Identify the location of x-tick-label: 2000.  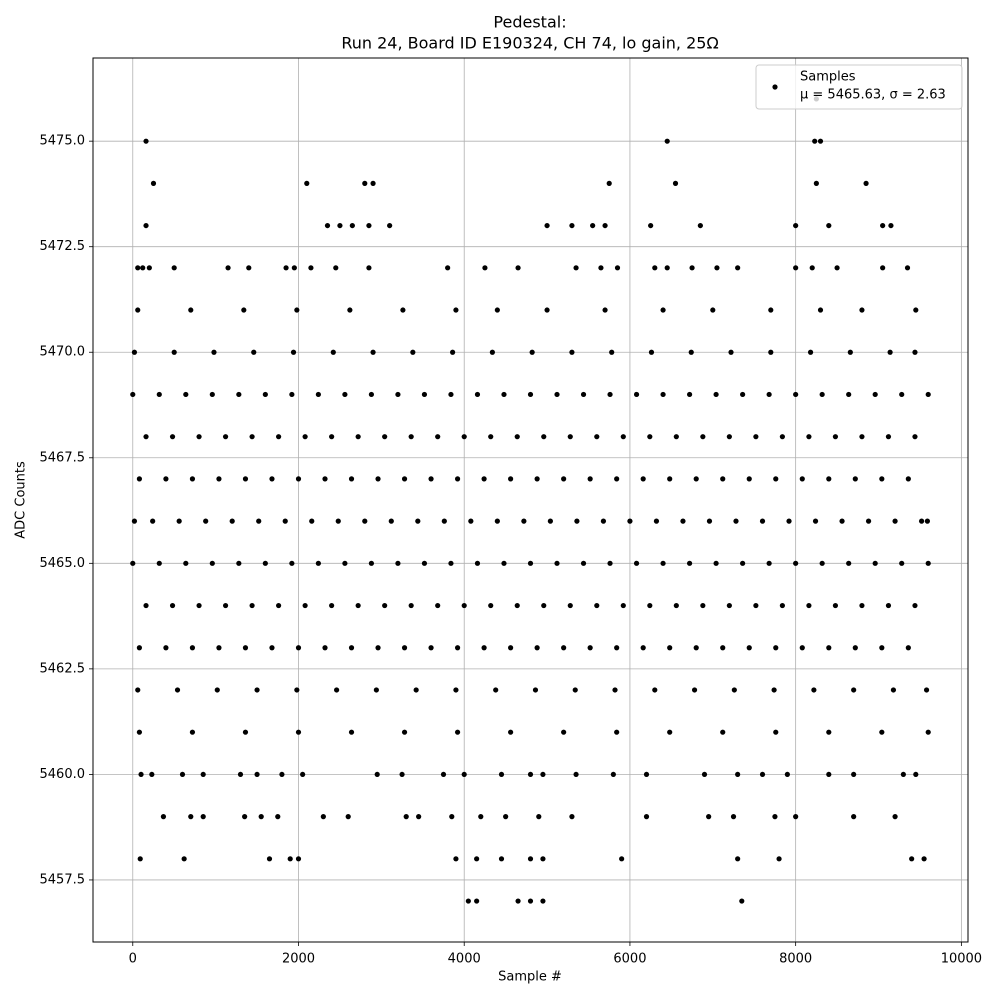
(298, 959).